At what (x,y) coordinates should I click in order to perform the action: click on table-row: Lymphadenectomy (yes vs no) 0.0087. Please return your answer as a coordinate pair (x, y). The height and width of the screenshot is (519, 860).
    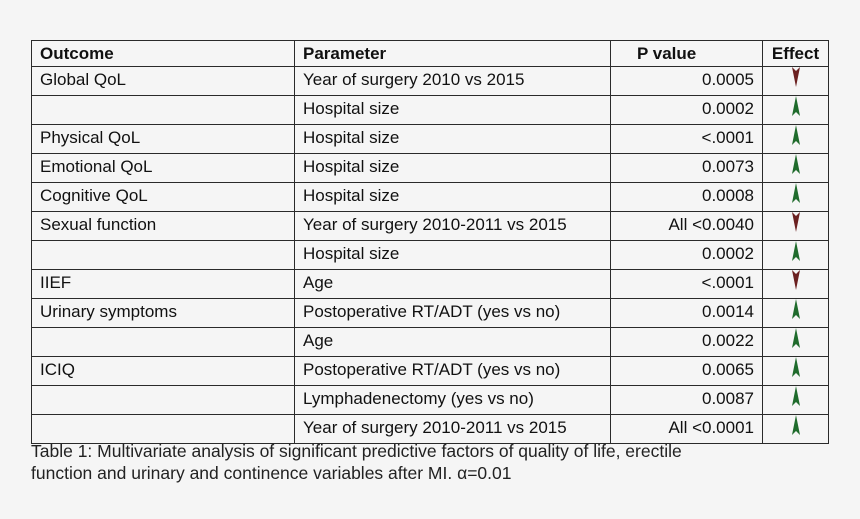
    Looking at the image, I should click on (430, 400).